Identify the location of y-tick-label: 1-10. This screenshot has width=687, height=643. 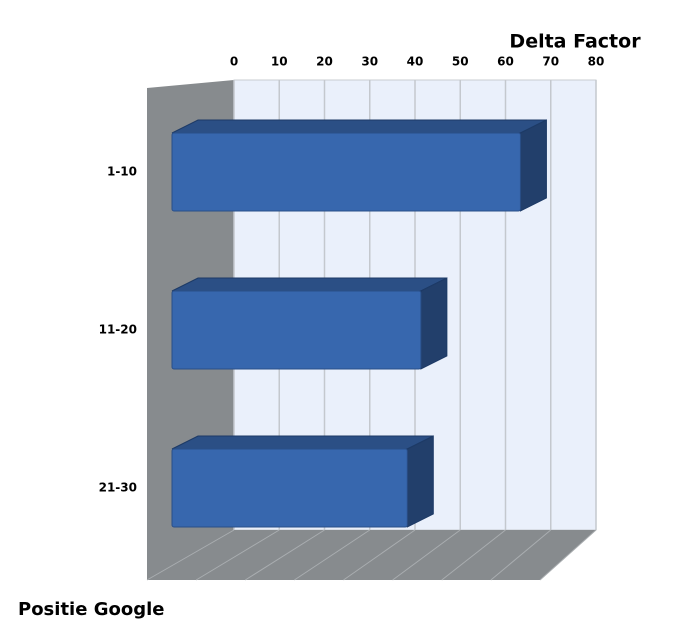
(122, 172).